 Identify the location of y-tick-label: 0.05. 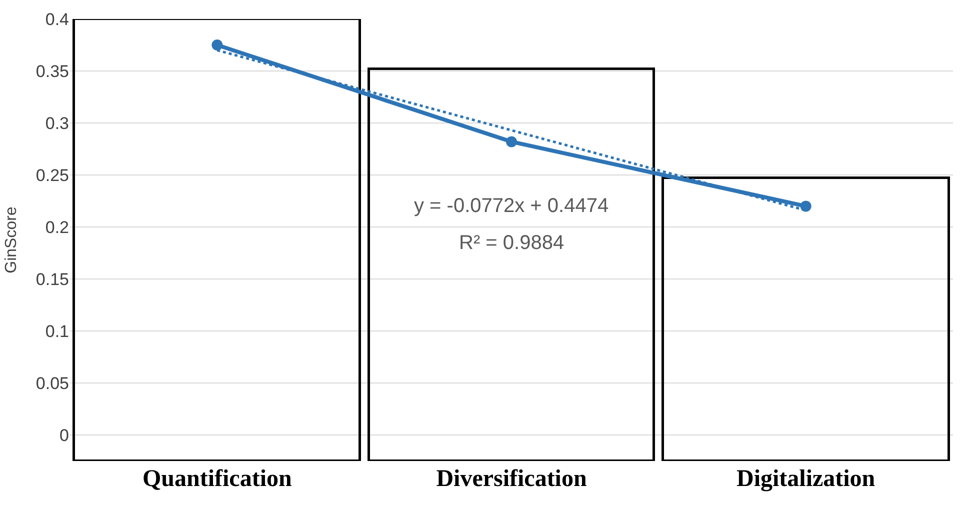
(52, 383).